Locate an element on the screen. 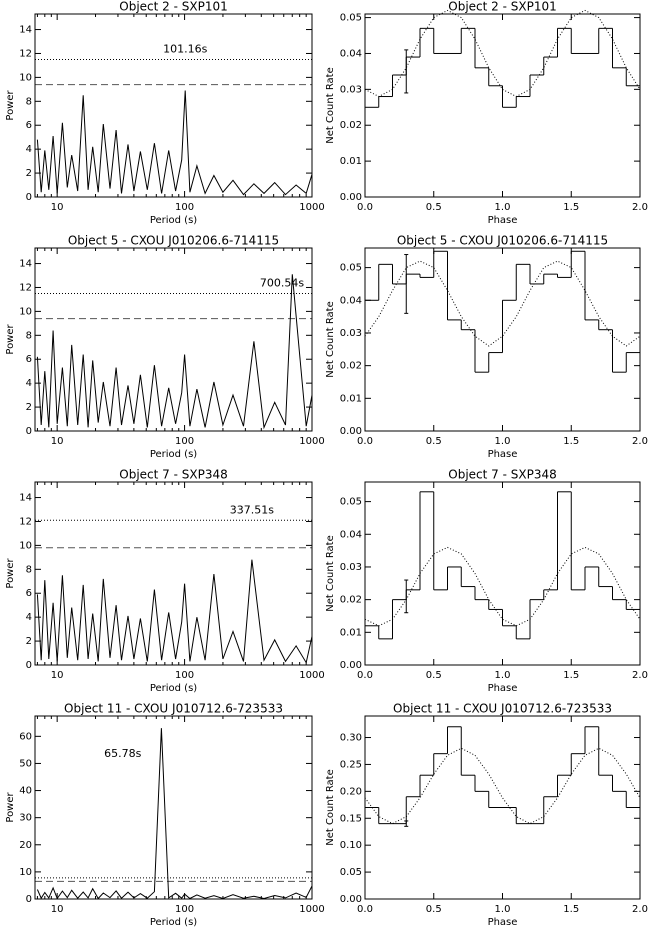 The height and width of the screenshot is (934, 654). y-tick-label: 0.02 is located at coordinates (351, 600).